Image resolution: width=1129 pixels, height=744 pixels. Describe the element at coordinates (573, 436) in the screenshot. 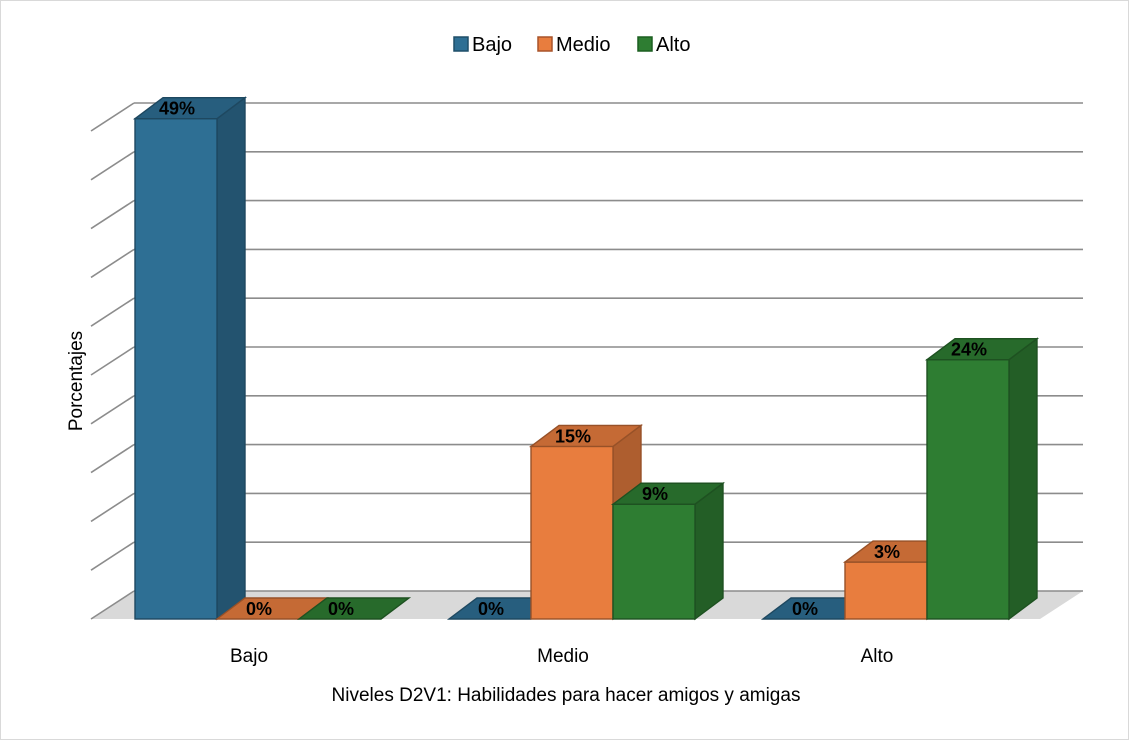

I see `data-label-medio-medio: 15%` at that location.